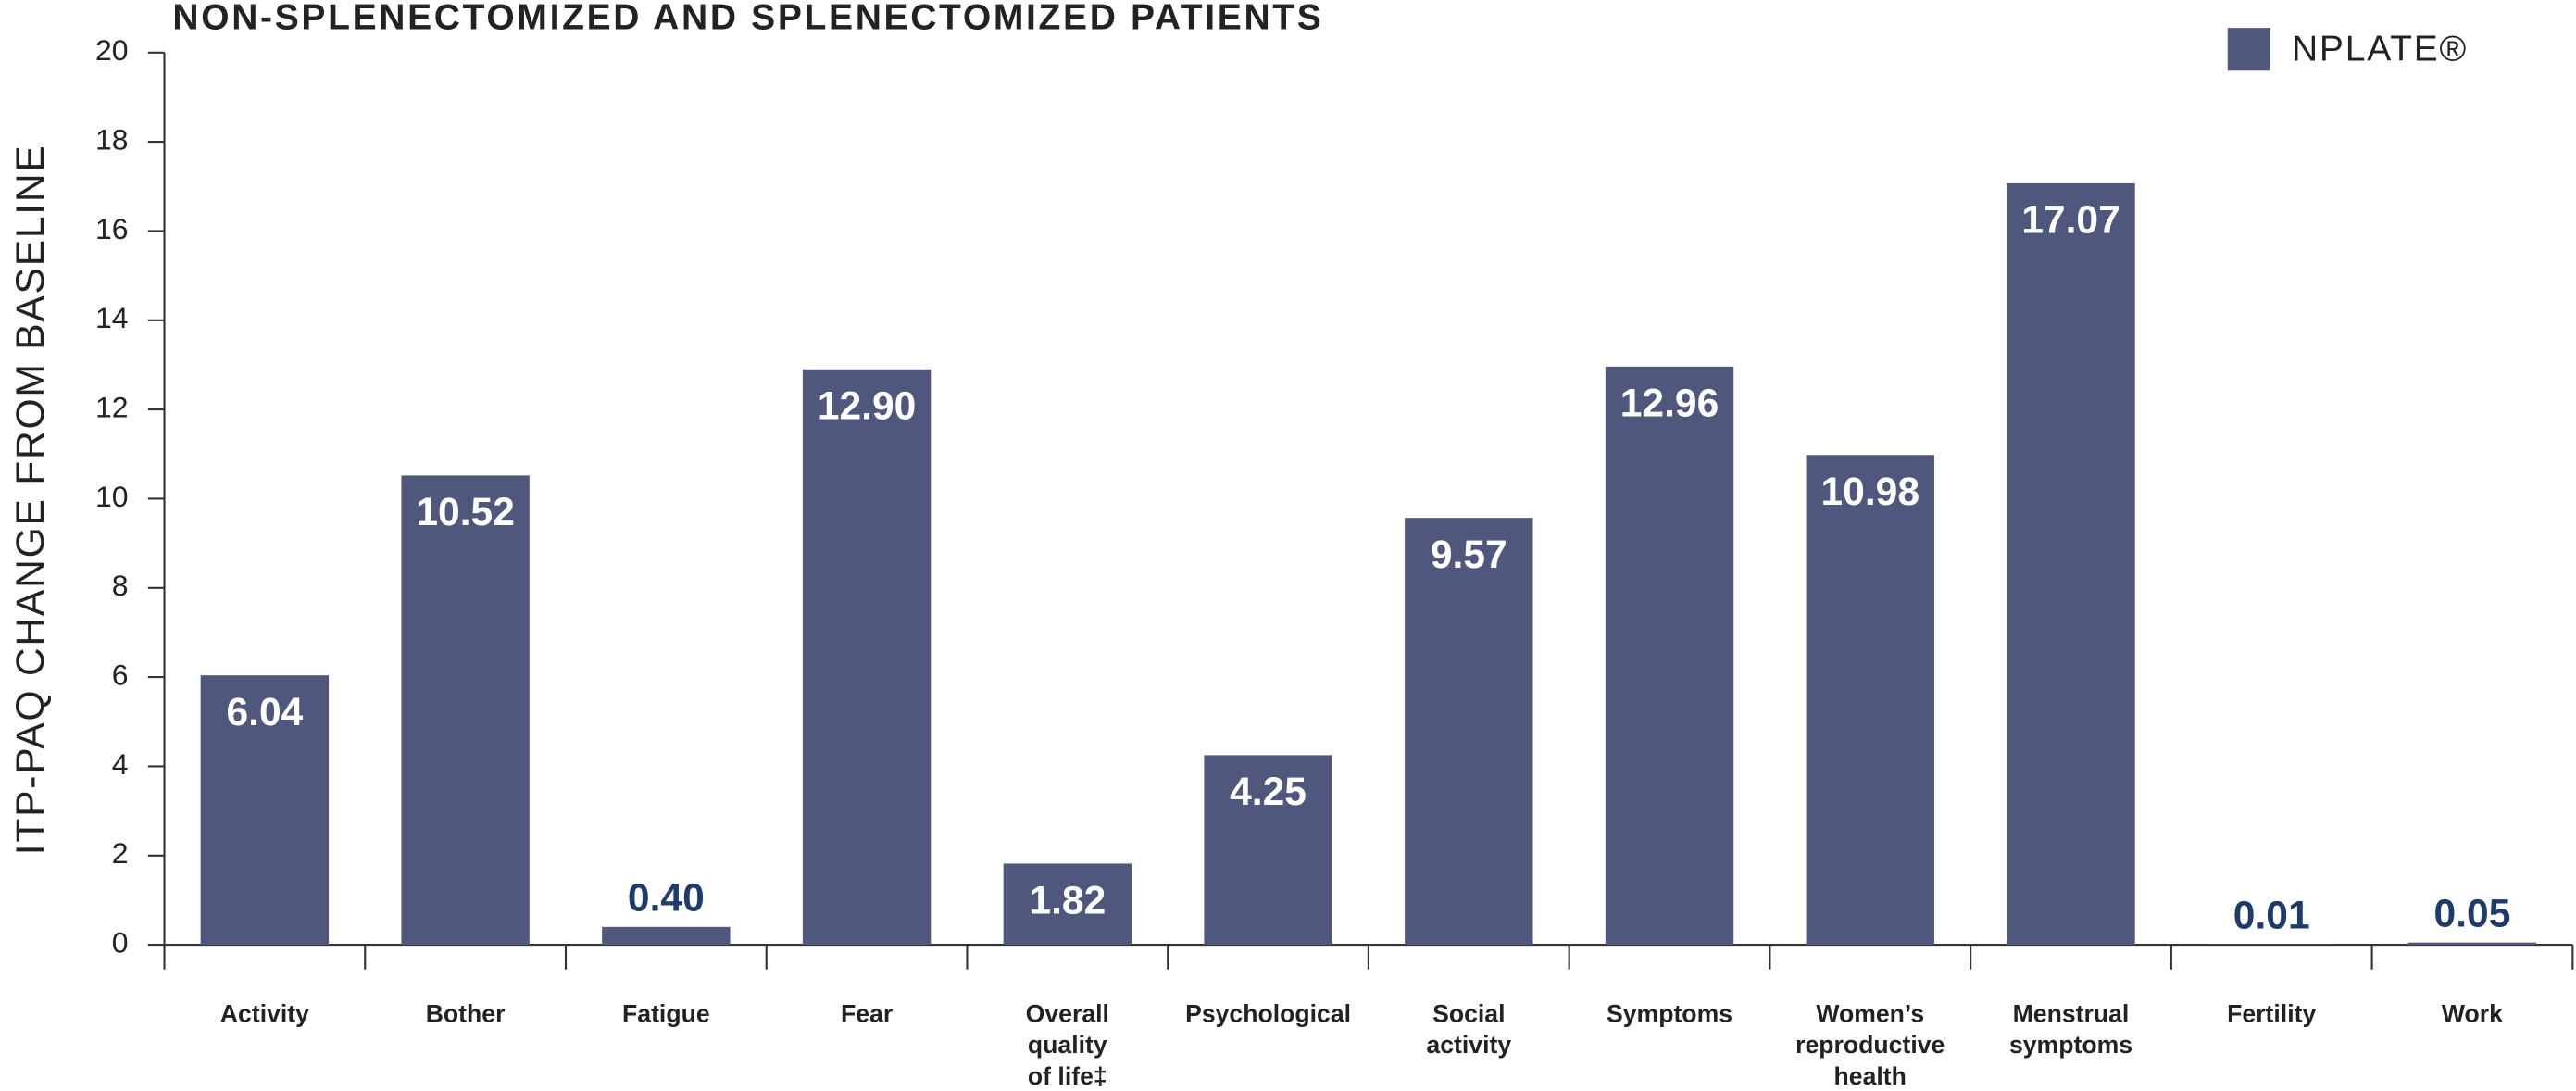 This screenshot has height=1091, width=2576. Describe the element at coordinates (1067, 900) in the screenshot. I see `value-label: 1.82` at that location.